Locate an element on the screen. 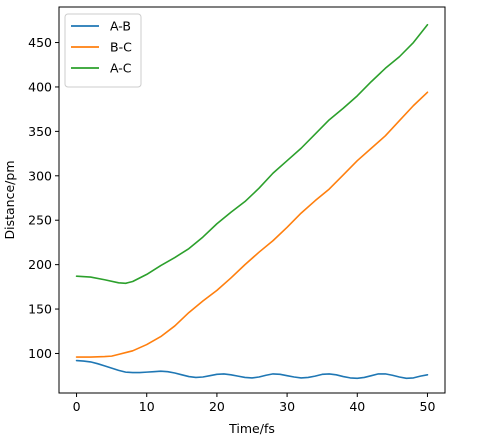 This screenshot has width=495, height=440. y-tick-label: 100 is located at coordinates (40, 353).